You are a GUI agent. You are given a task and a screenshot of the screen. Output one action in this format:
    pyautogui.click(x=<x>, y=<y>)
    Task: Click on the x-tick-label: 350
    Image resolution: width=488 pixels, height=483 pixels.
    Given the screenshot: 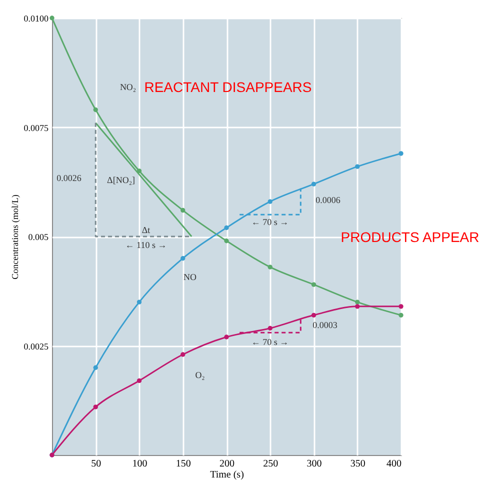 What is the action you would take?
    pyautogui.click(x=358, y=464)
    